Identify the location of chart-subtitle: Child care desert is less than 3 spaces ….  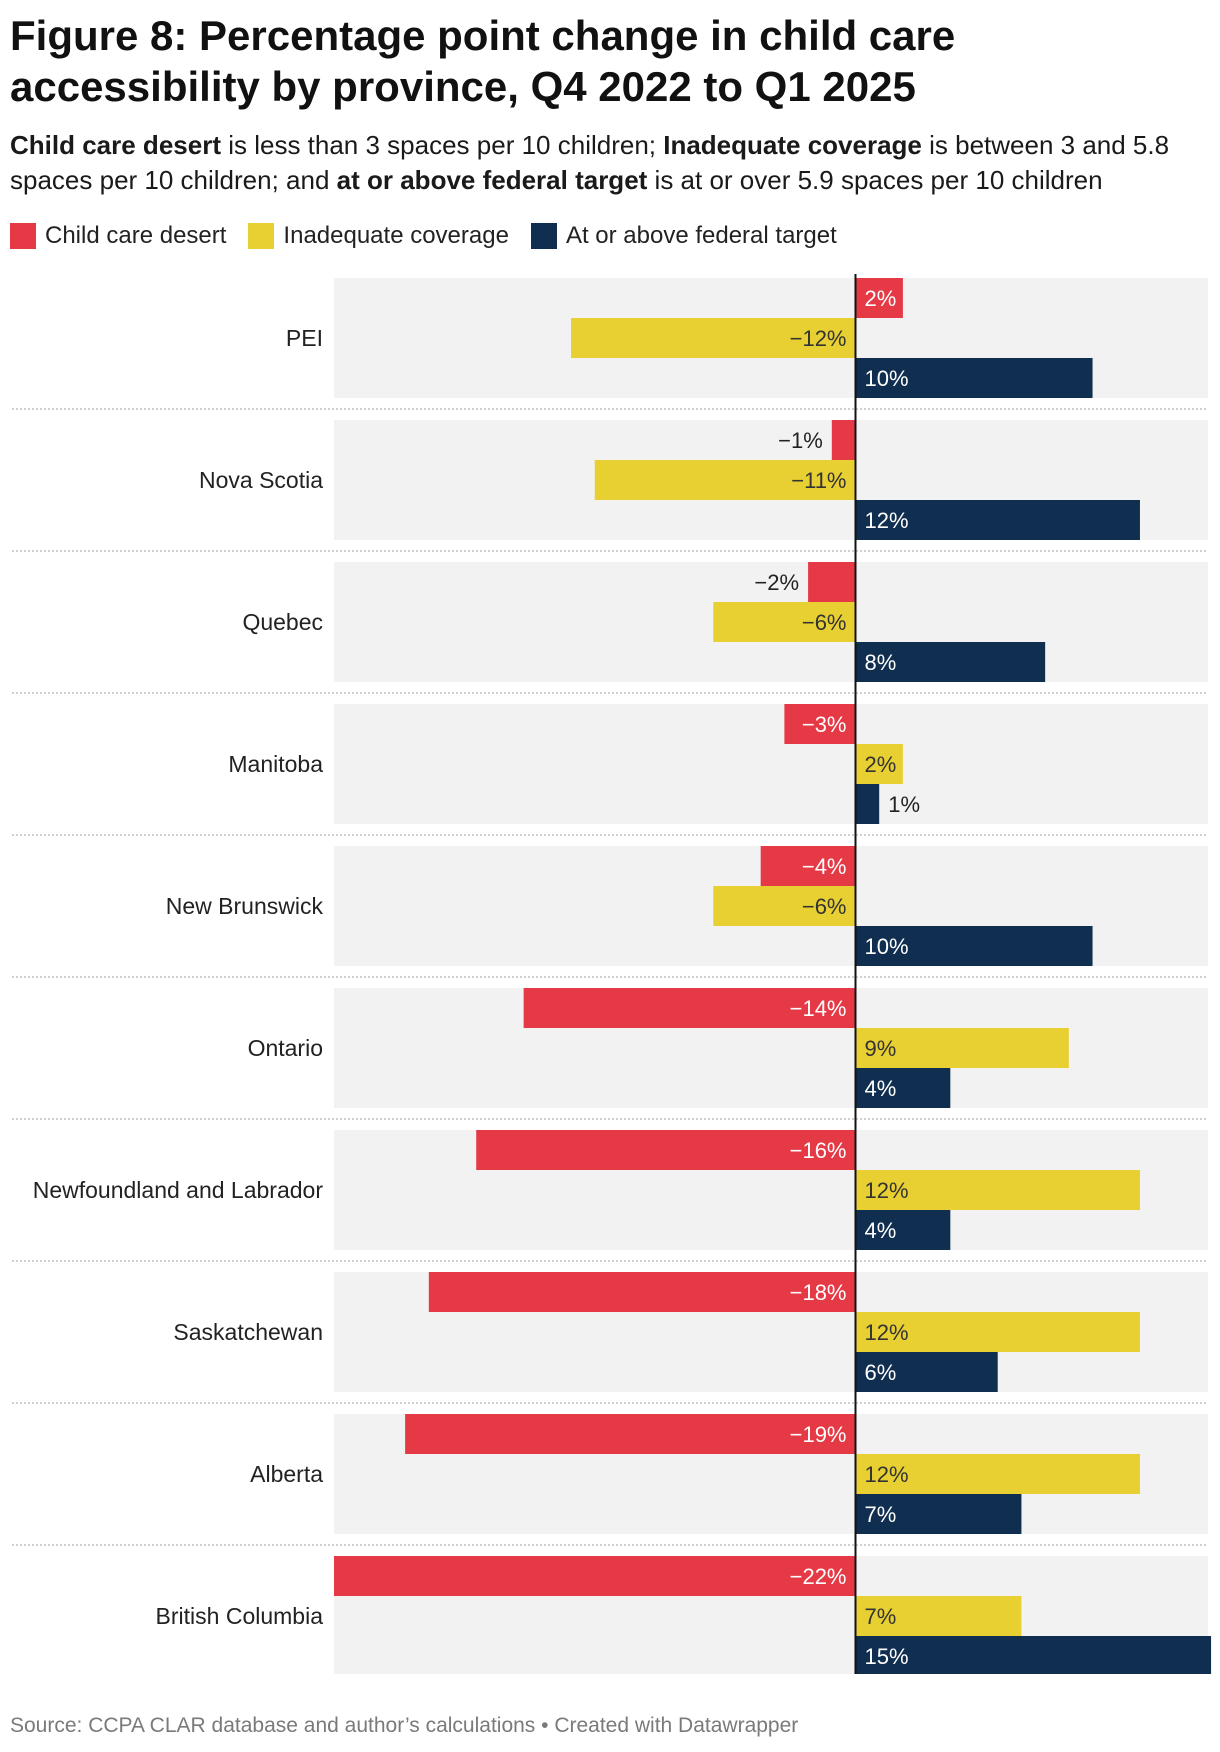
(612, 163).